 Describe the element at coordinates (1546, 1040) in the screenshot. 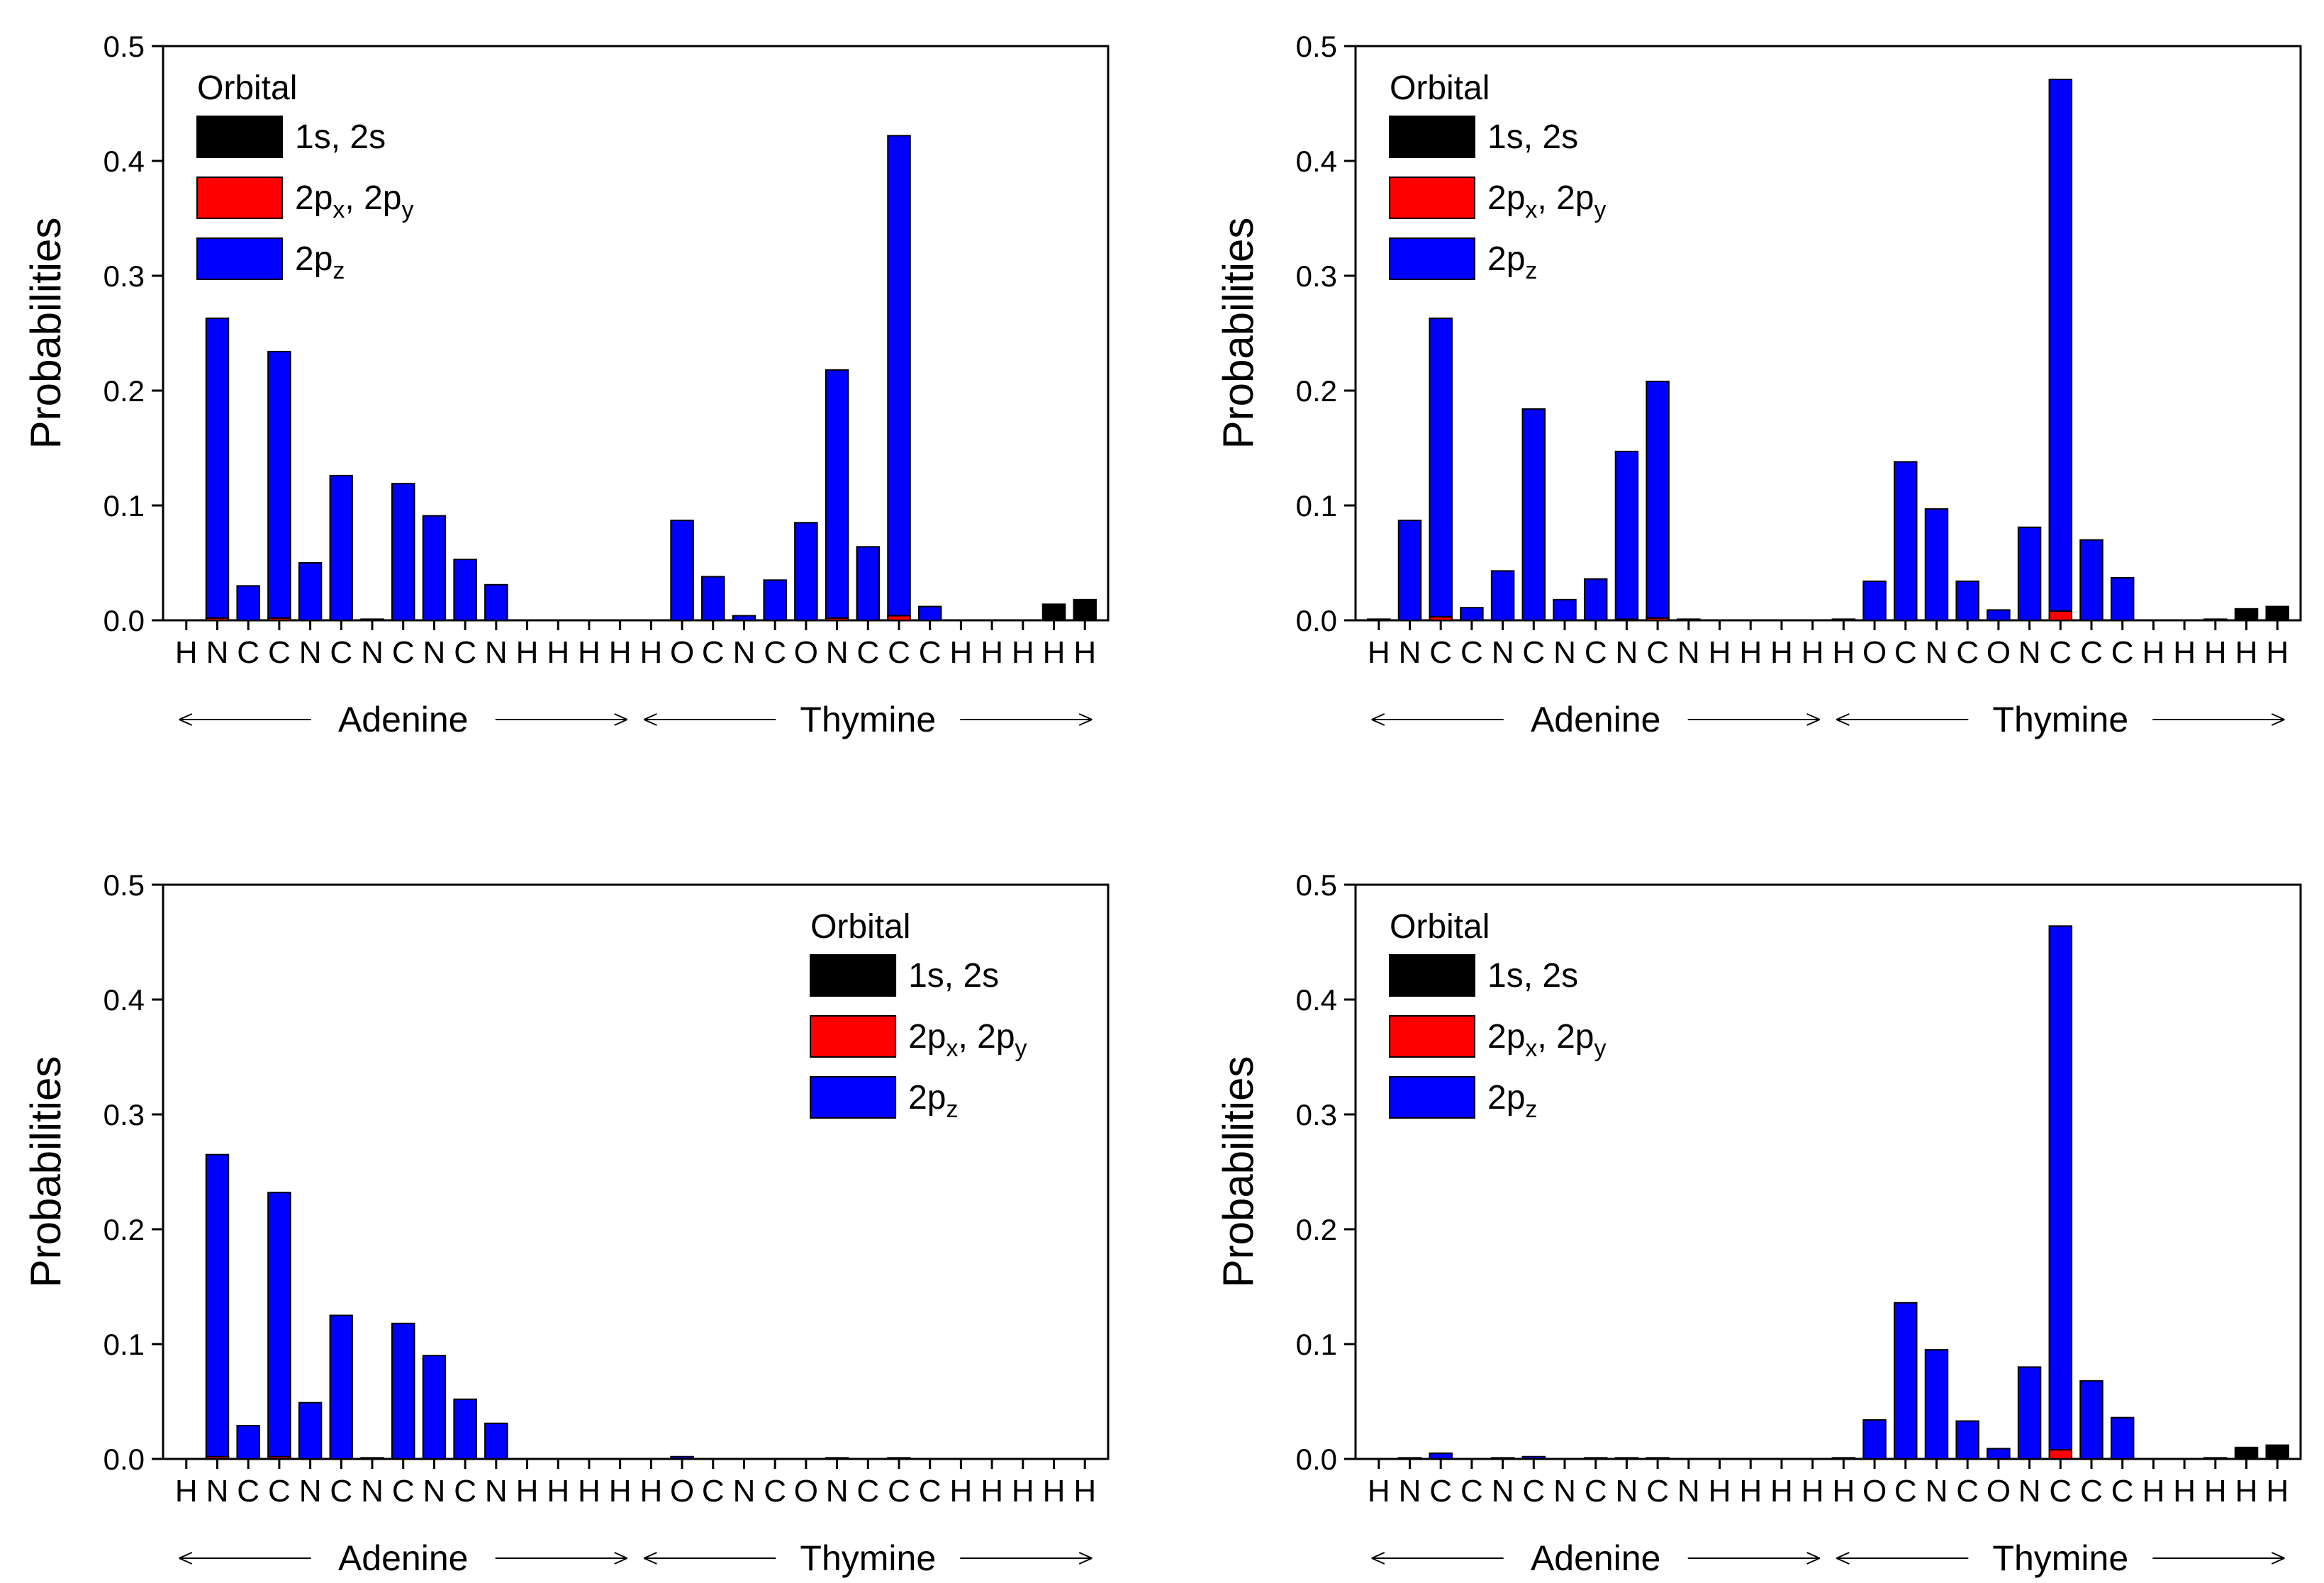

I see `legend-entry: 2px, 2py` at that location.